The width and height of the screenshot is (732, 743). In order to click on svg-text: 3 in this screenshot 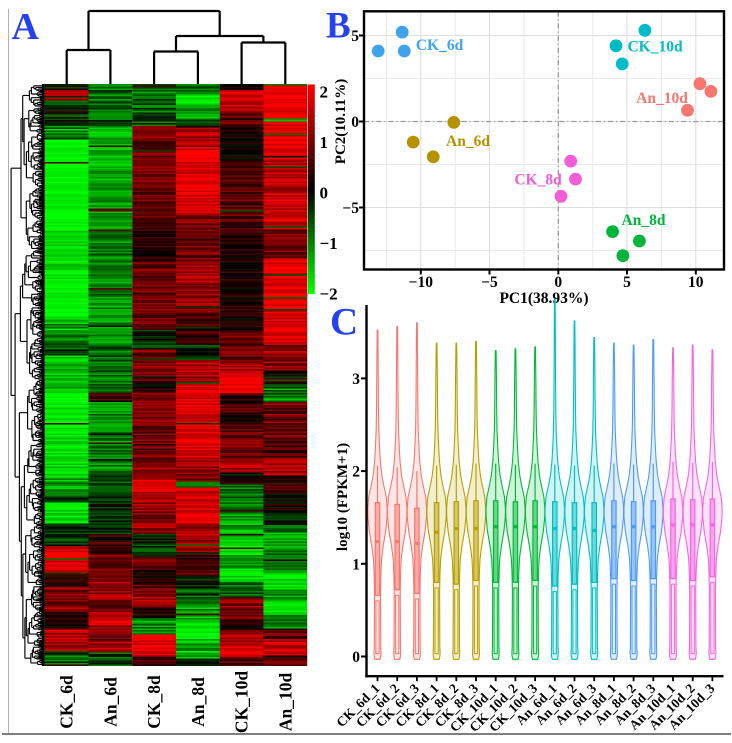, I will do `click(356, 379)`.